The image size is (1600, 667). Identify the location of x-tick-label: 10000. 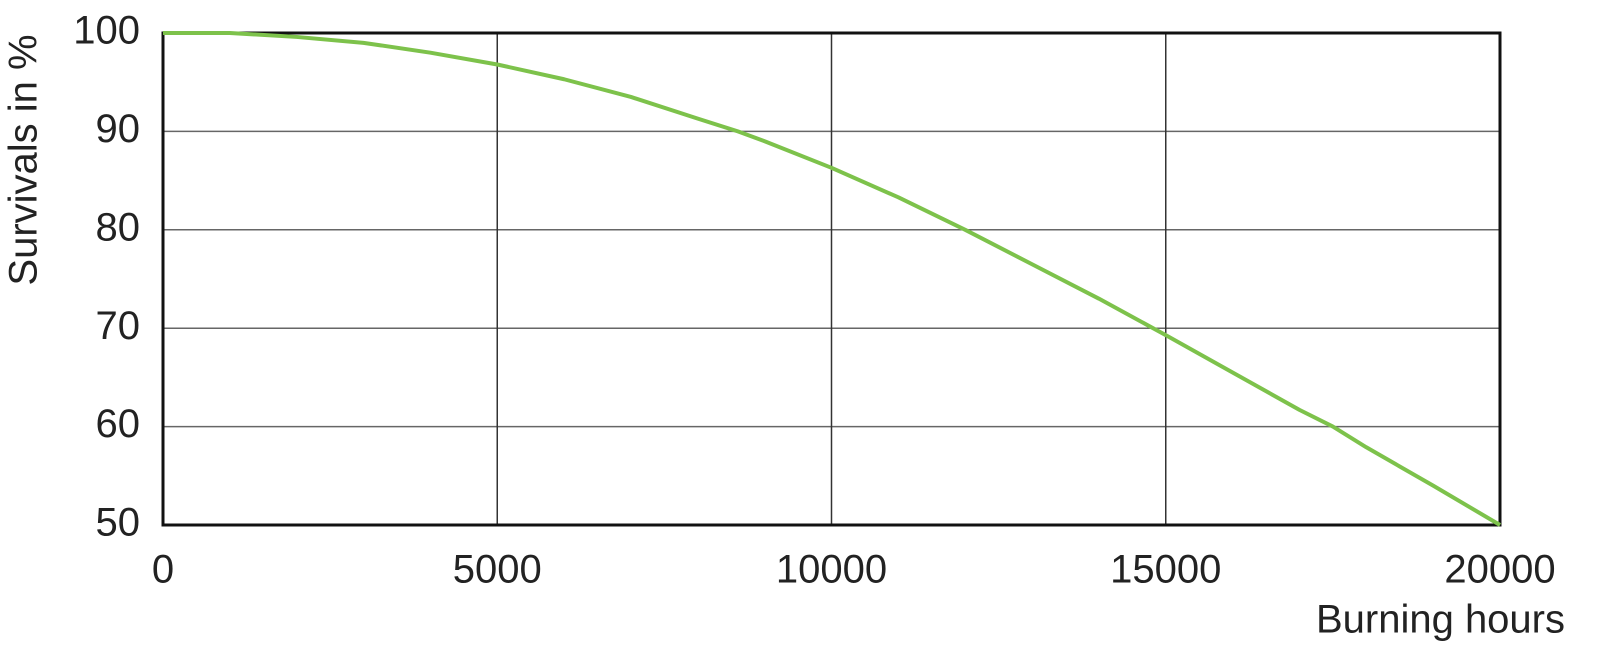
(831, 570).